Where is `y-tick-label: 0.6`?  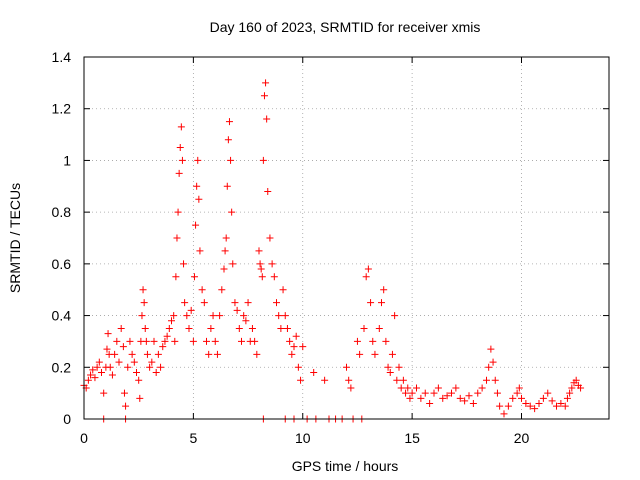
y-tick-label: 0.6 is located at coordinates (62, 264).